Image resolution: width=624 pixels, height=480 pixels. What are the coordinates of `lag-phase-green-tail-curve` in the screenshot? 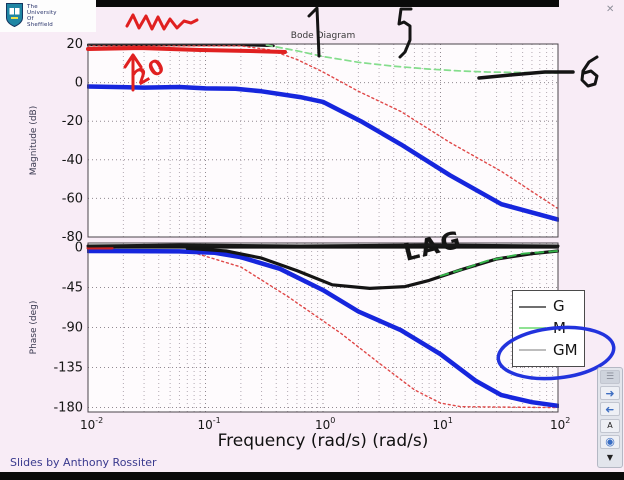 It's located at (499, 263).